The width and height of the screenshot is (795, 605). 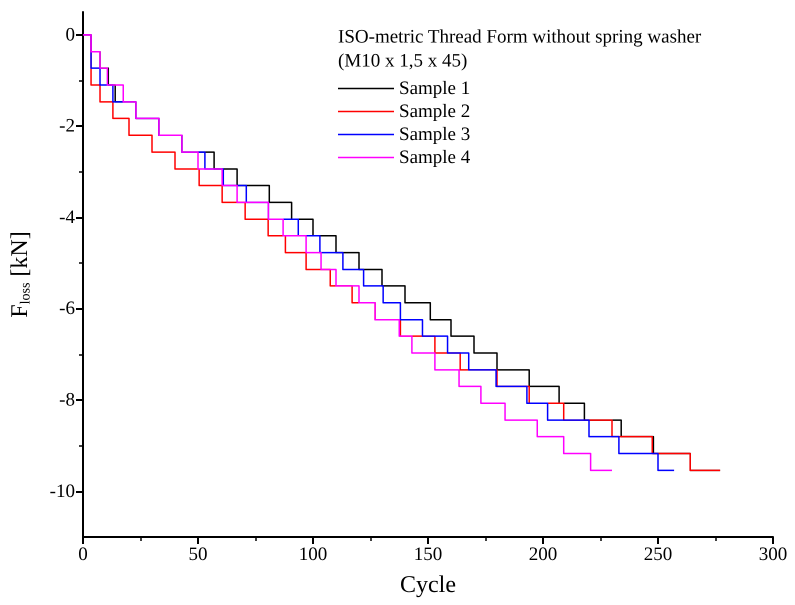 What do you see at coordinates (434, 134) in the screenshot?
I see `legend-label: Sample 3` at bounding box center [434, 134].